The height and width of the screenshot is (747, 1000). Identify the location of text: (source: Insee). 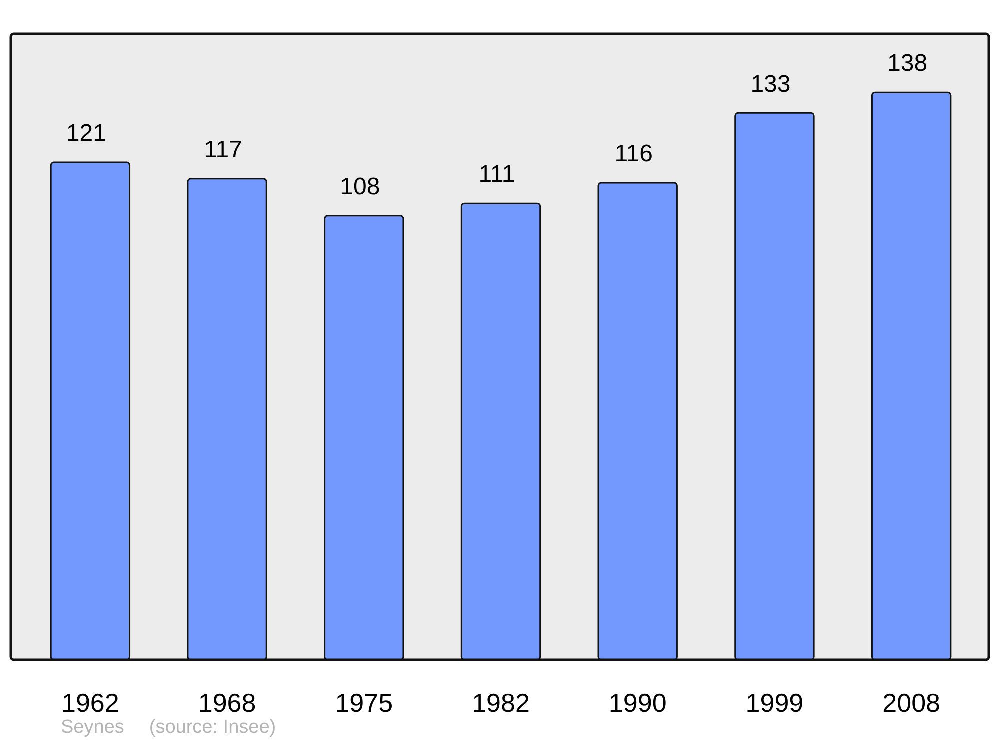
(212, 728).